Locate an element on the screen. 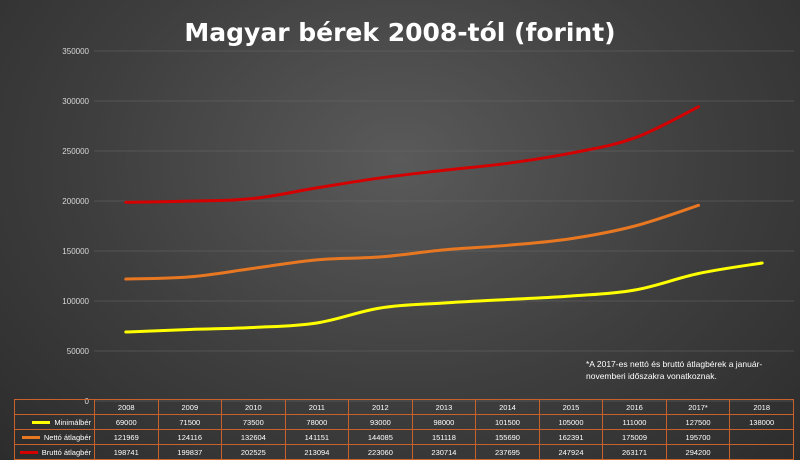  data-label: 155690 is located at coordinates (507, 437).